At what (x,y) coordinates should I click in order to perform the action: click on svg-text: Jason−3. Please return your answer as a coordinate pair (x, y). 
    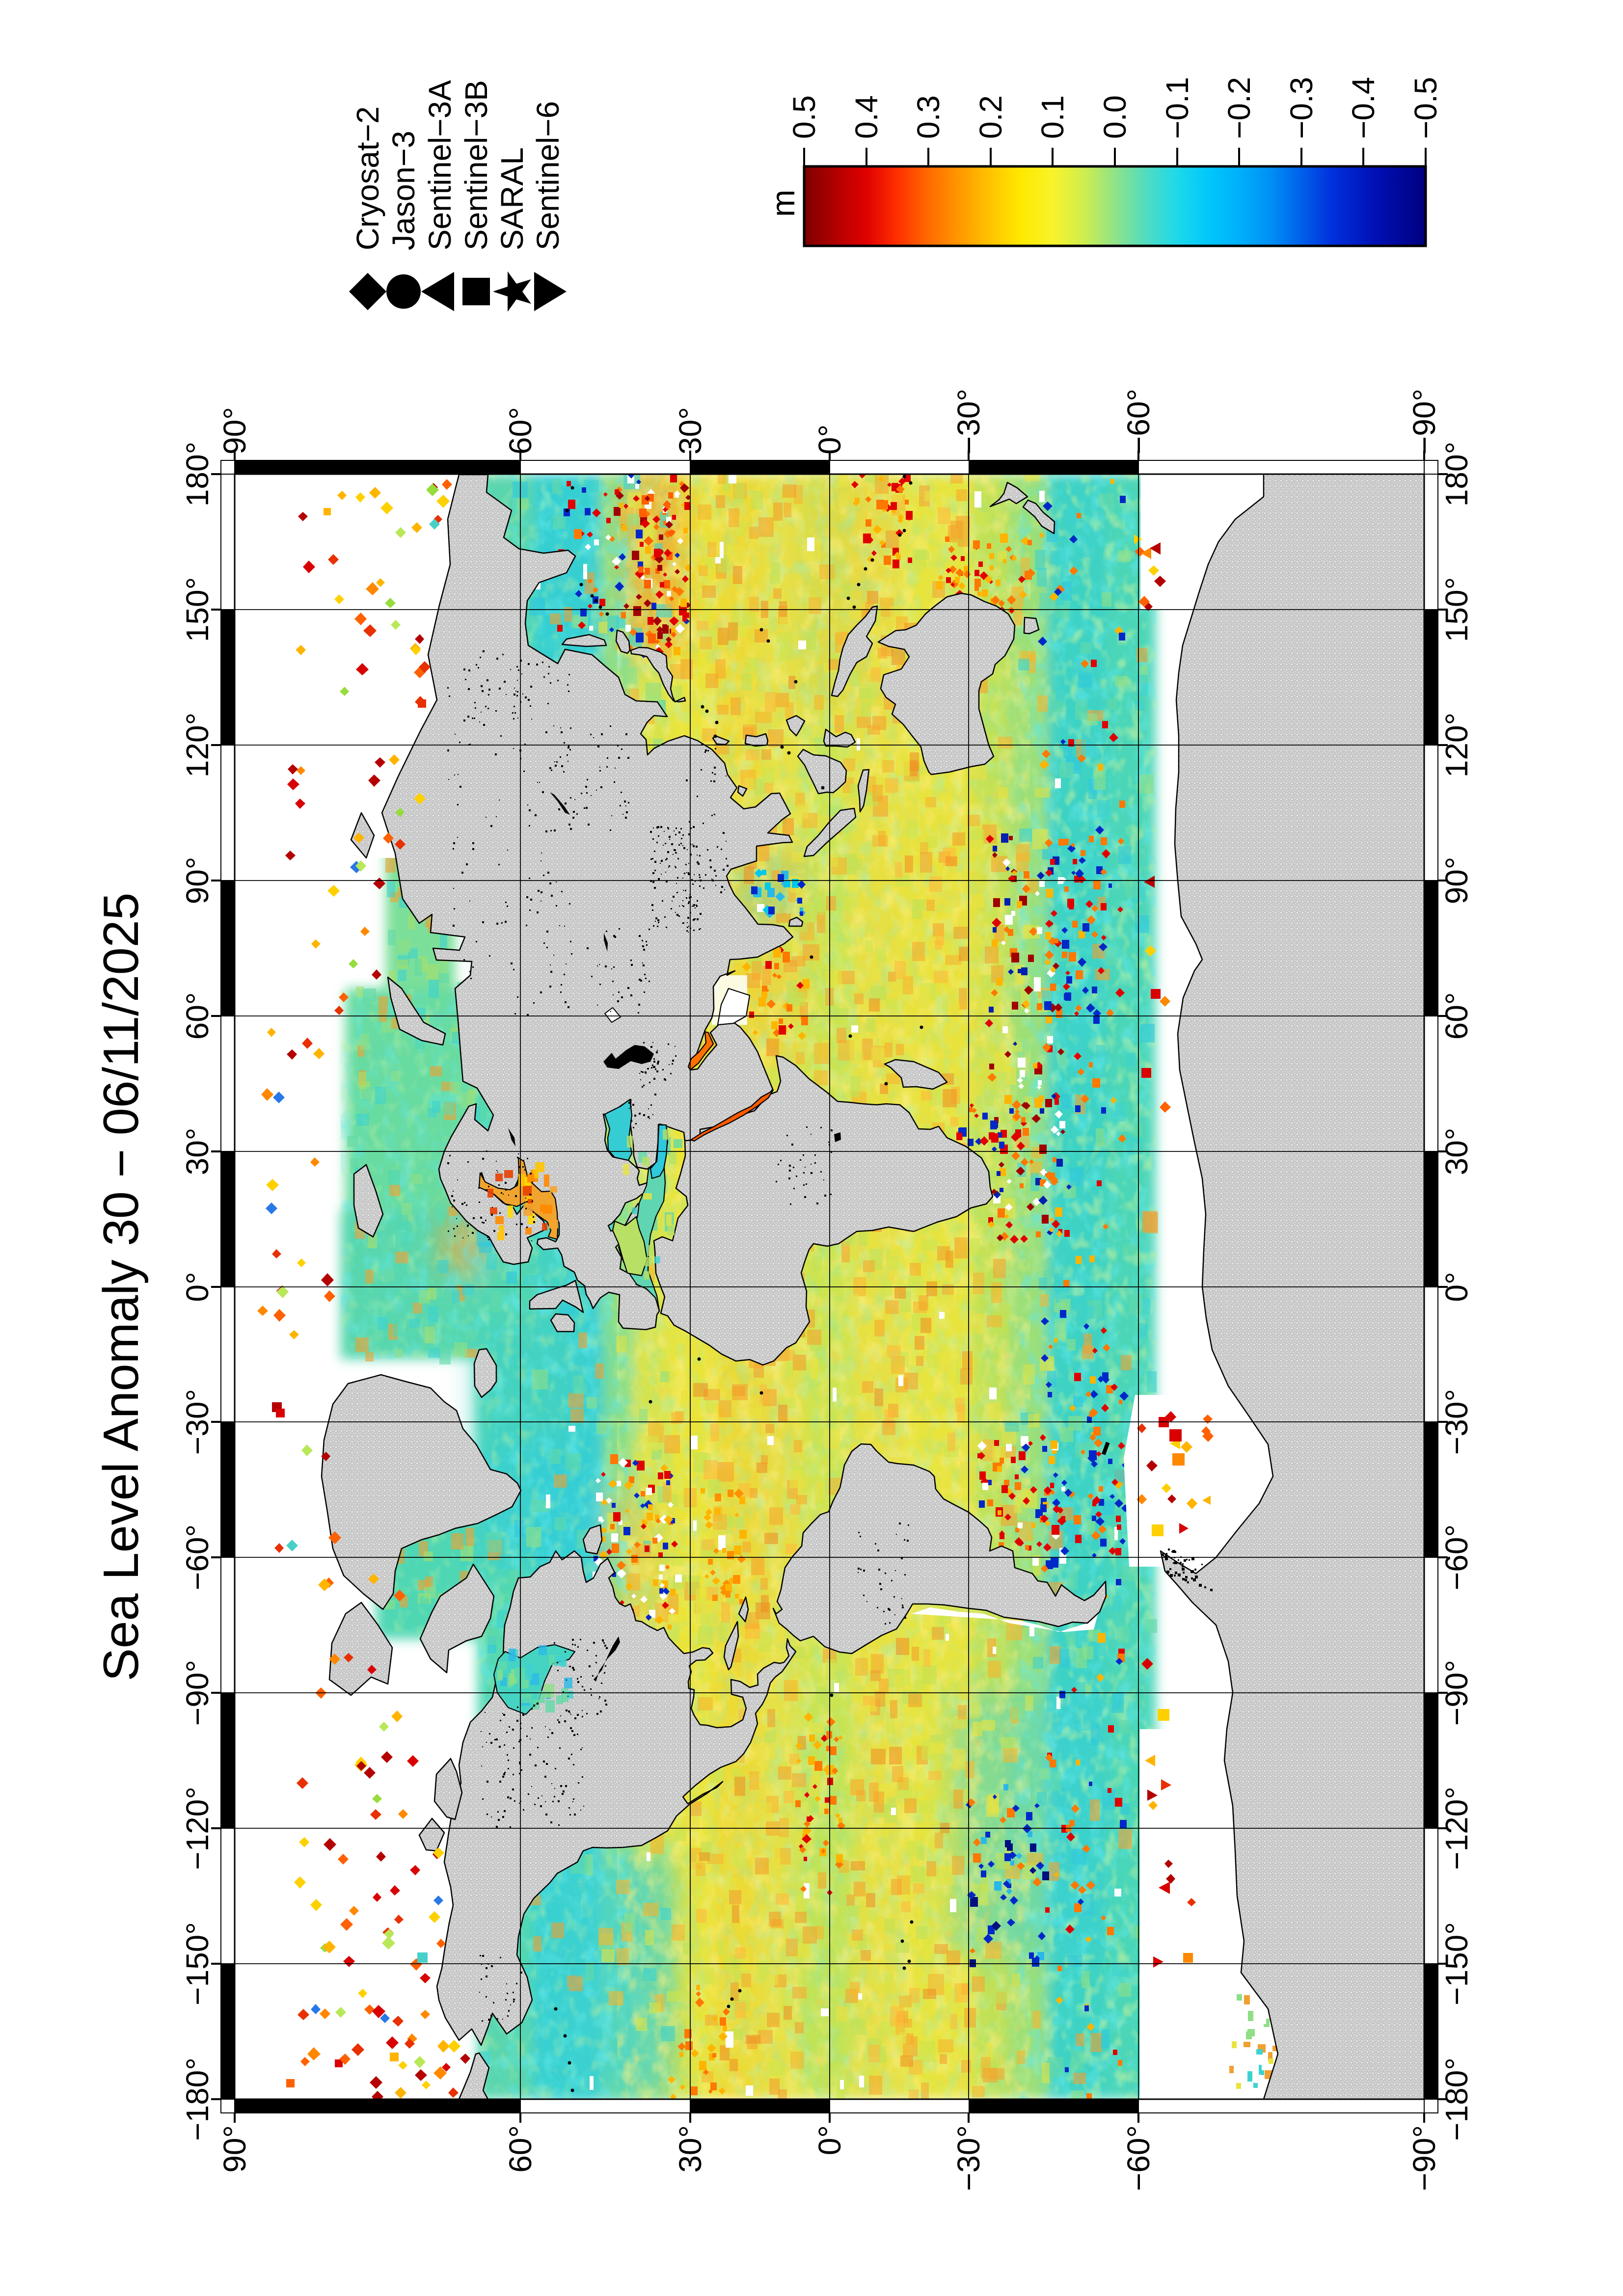
    Looking at the image, I should click on (404, 190).